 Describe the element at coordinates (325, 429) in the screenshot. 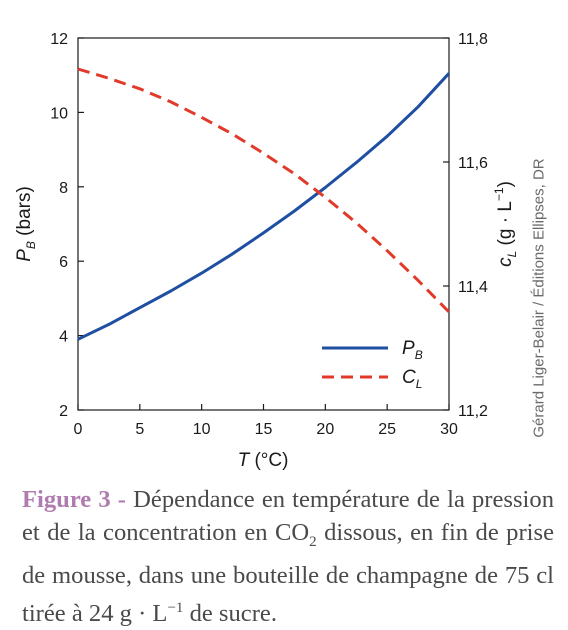

I see `x-tick-label: 20` at that location.